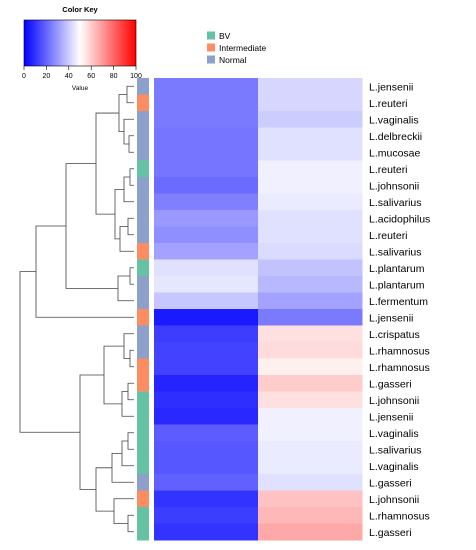  I want to click on color-key-title: Color Key, so click(80, 9).